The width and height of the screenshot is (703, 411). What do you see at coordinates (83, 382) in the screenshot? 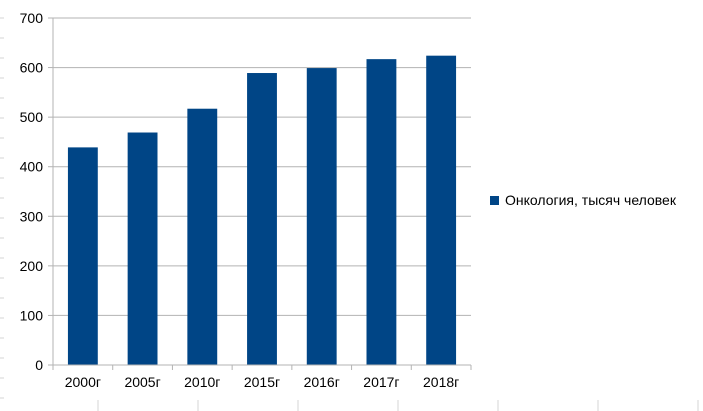
I see `x-tick-label: 2000г` at bounding box center [83, 382].